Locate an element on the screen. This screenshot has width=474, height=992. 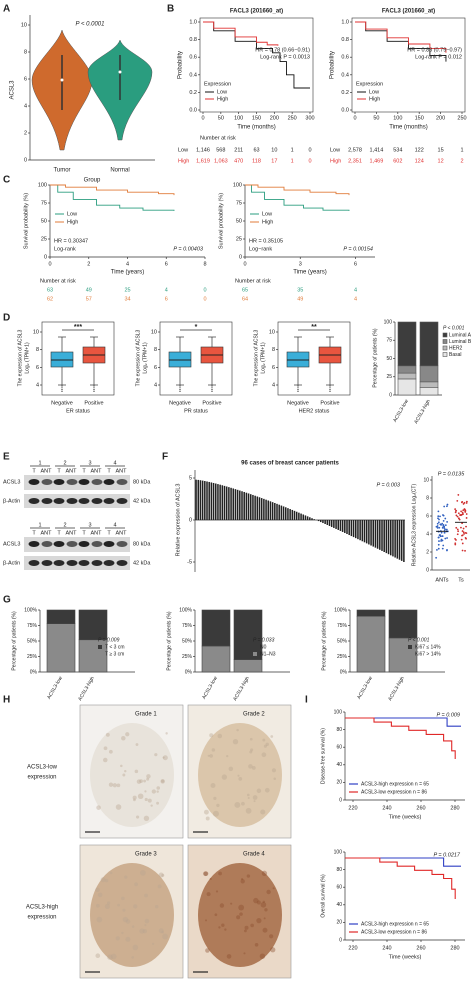
legend-label: Low is located at coordinates (72, 214).